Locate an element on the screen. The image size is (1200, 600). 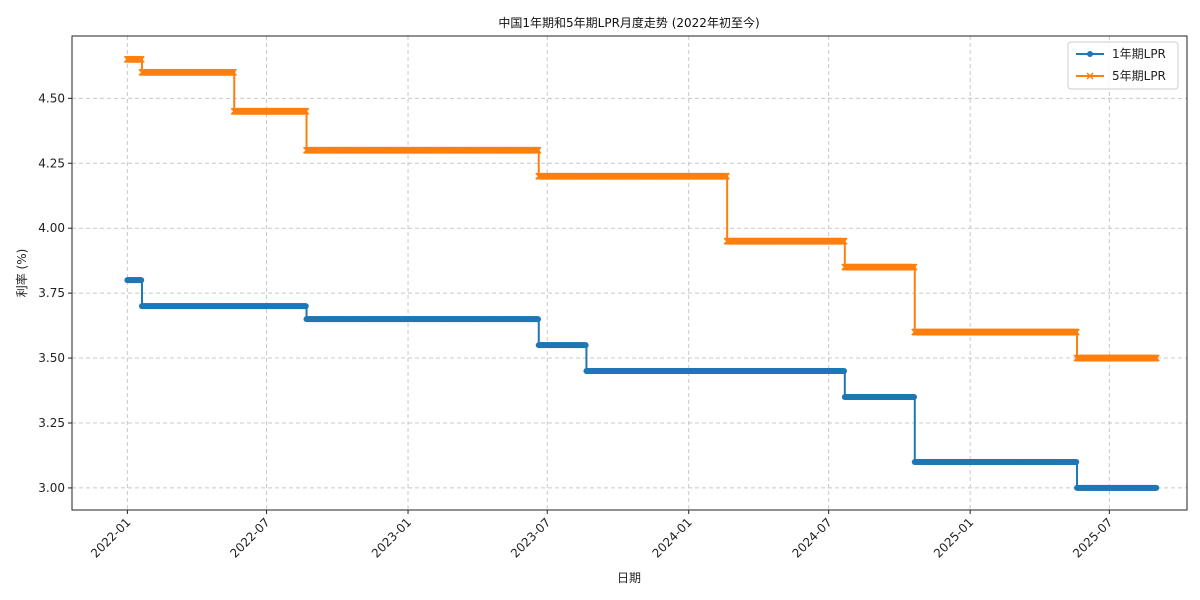
x-axis-label: 日期 is located at coordinates (629, 578).